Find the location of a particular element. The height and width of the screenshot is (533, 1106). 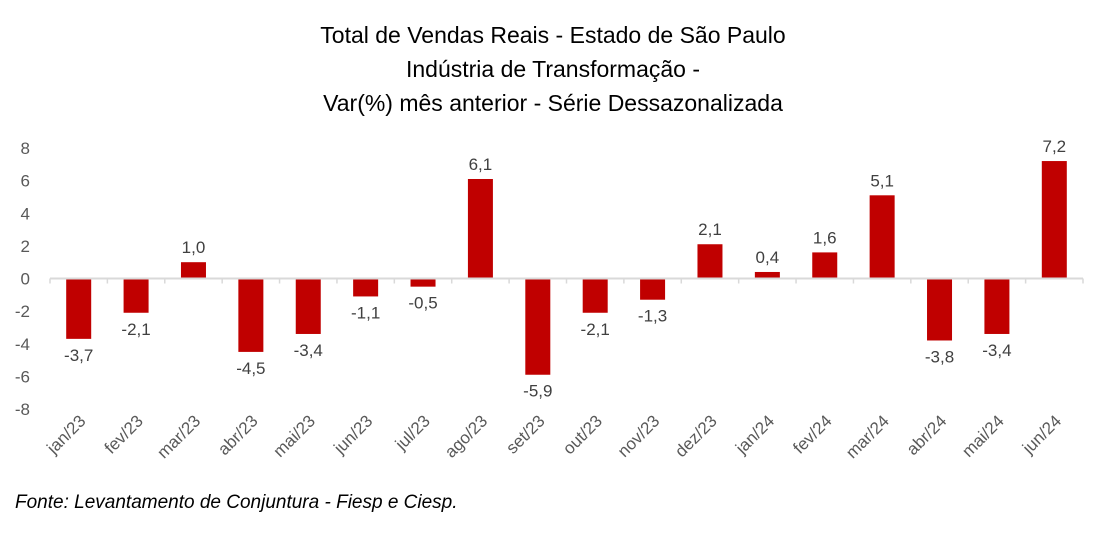

category-label: jun/23 is located at coordinates (353, 434).